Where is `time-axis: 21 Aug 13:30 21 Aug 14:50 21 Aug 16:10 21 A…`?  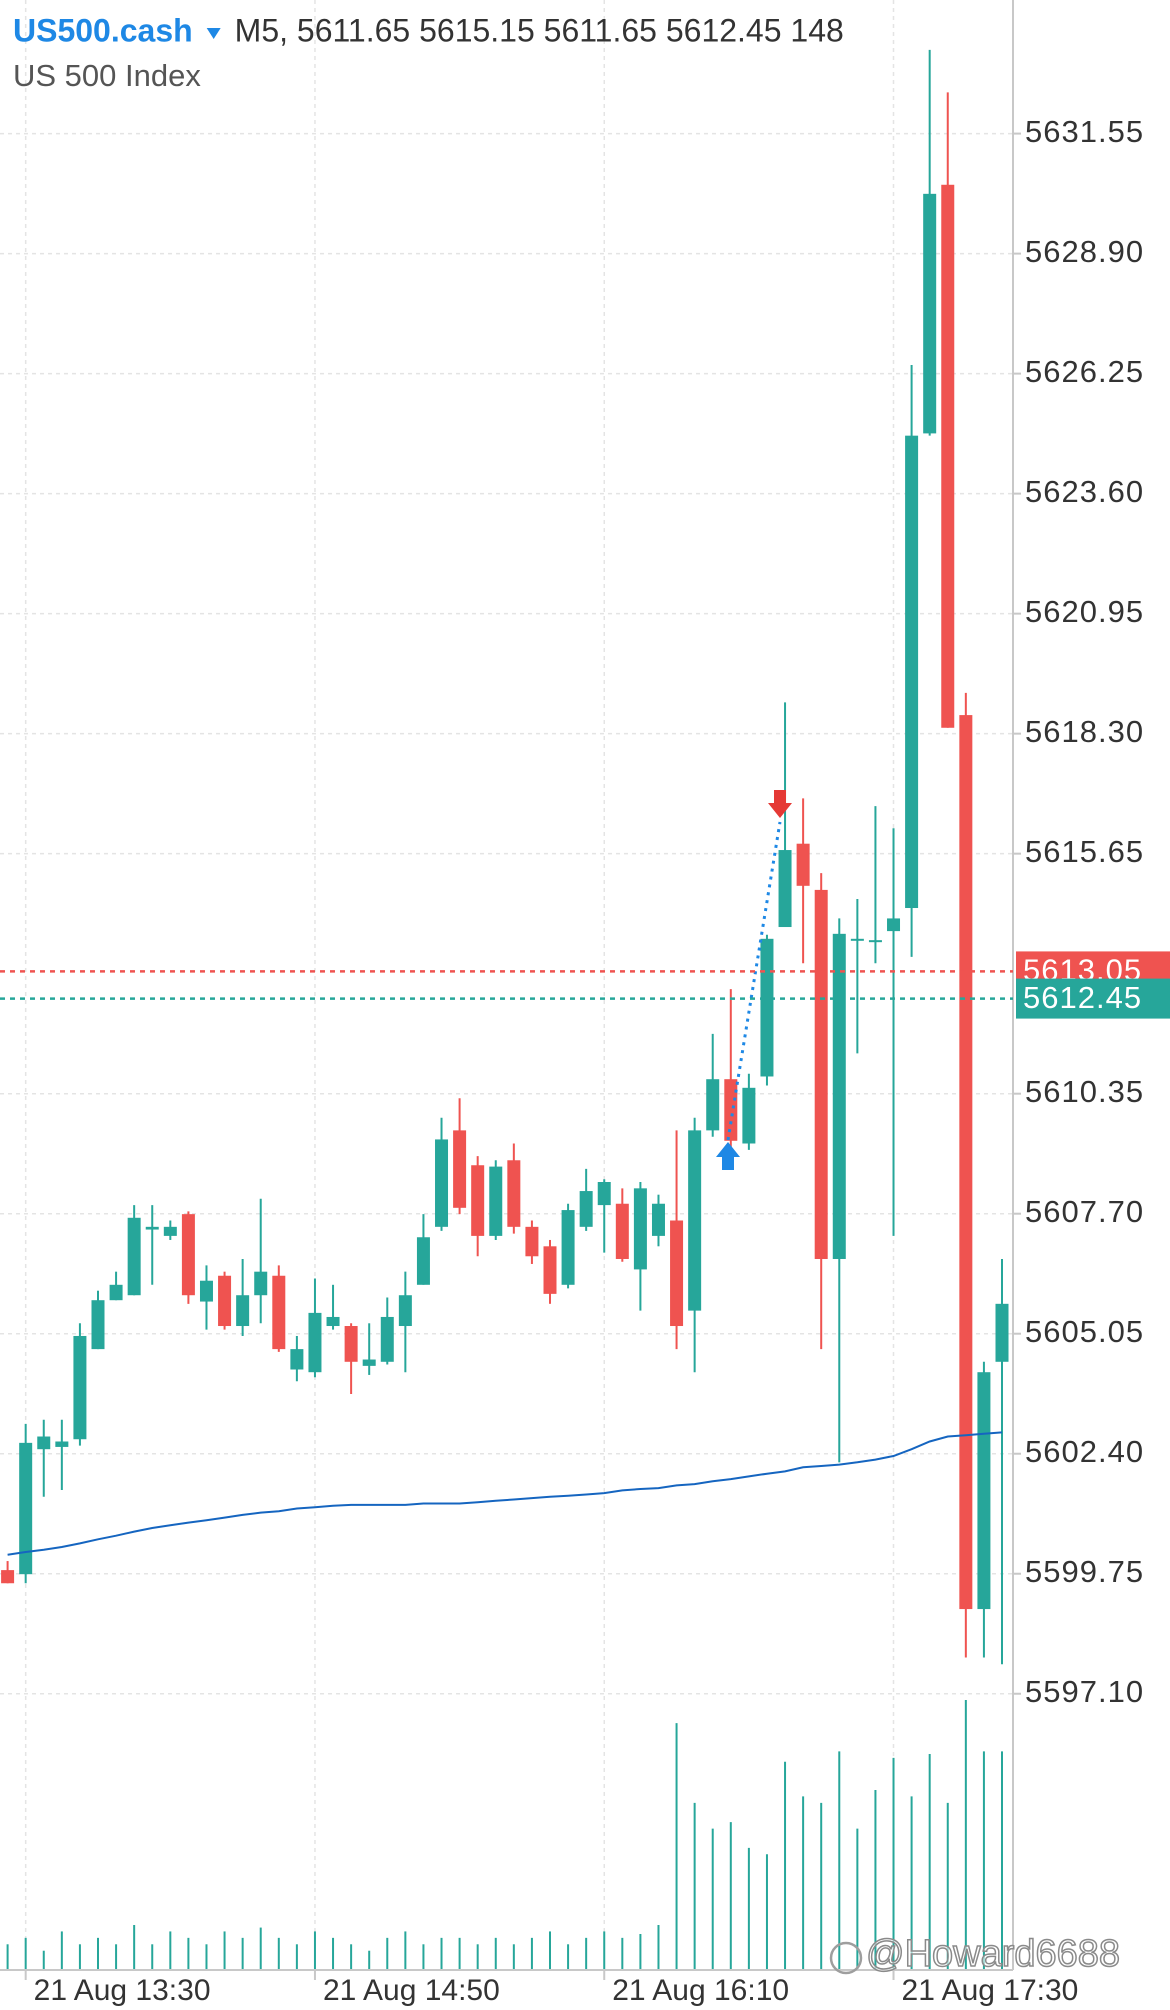 time-axis: 21 Aug 13:30 21 Aug 14:50 21 Aug 16:10 21 A… is located at coordinates (551, 1988).